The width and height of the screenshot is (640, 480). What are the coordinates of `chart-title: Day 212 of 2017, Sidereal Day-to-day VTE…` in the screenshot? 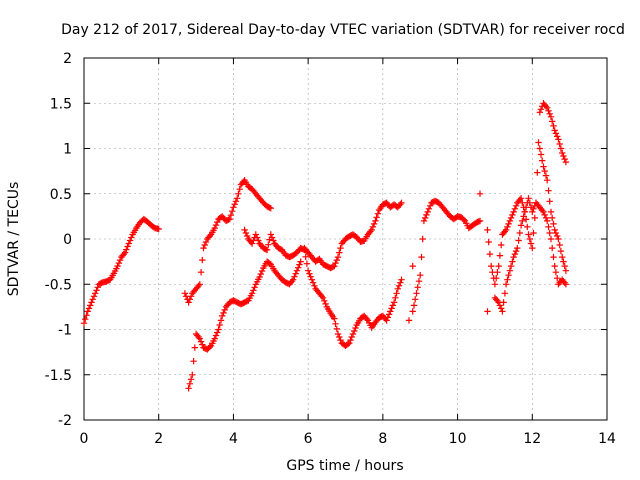 It's located at (343, 30).